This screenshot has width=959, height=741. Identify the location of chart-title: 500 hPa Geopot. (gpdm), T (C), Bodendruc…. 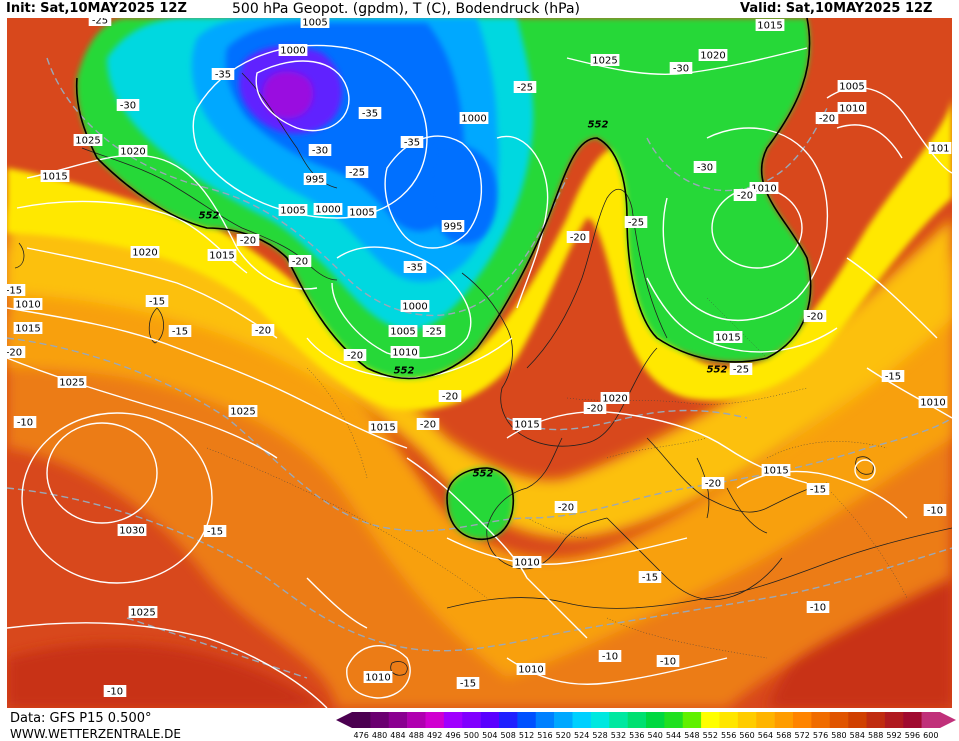
(406, 9).